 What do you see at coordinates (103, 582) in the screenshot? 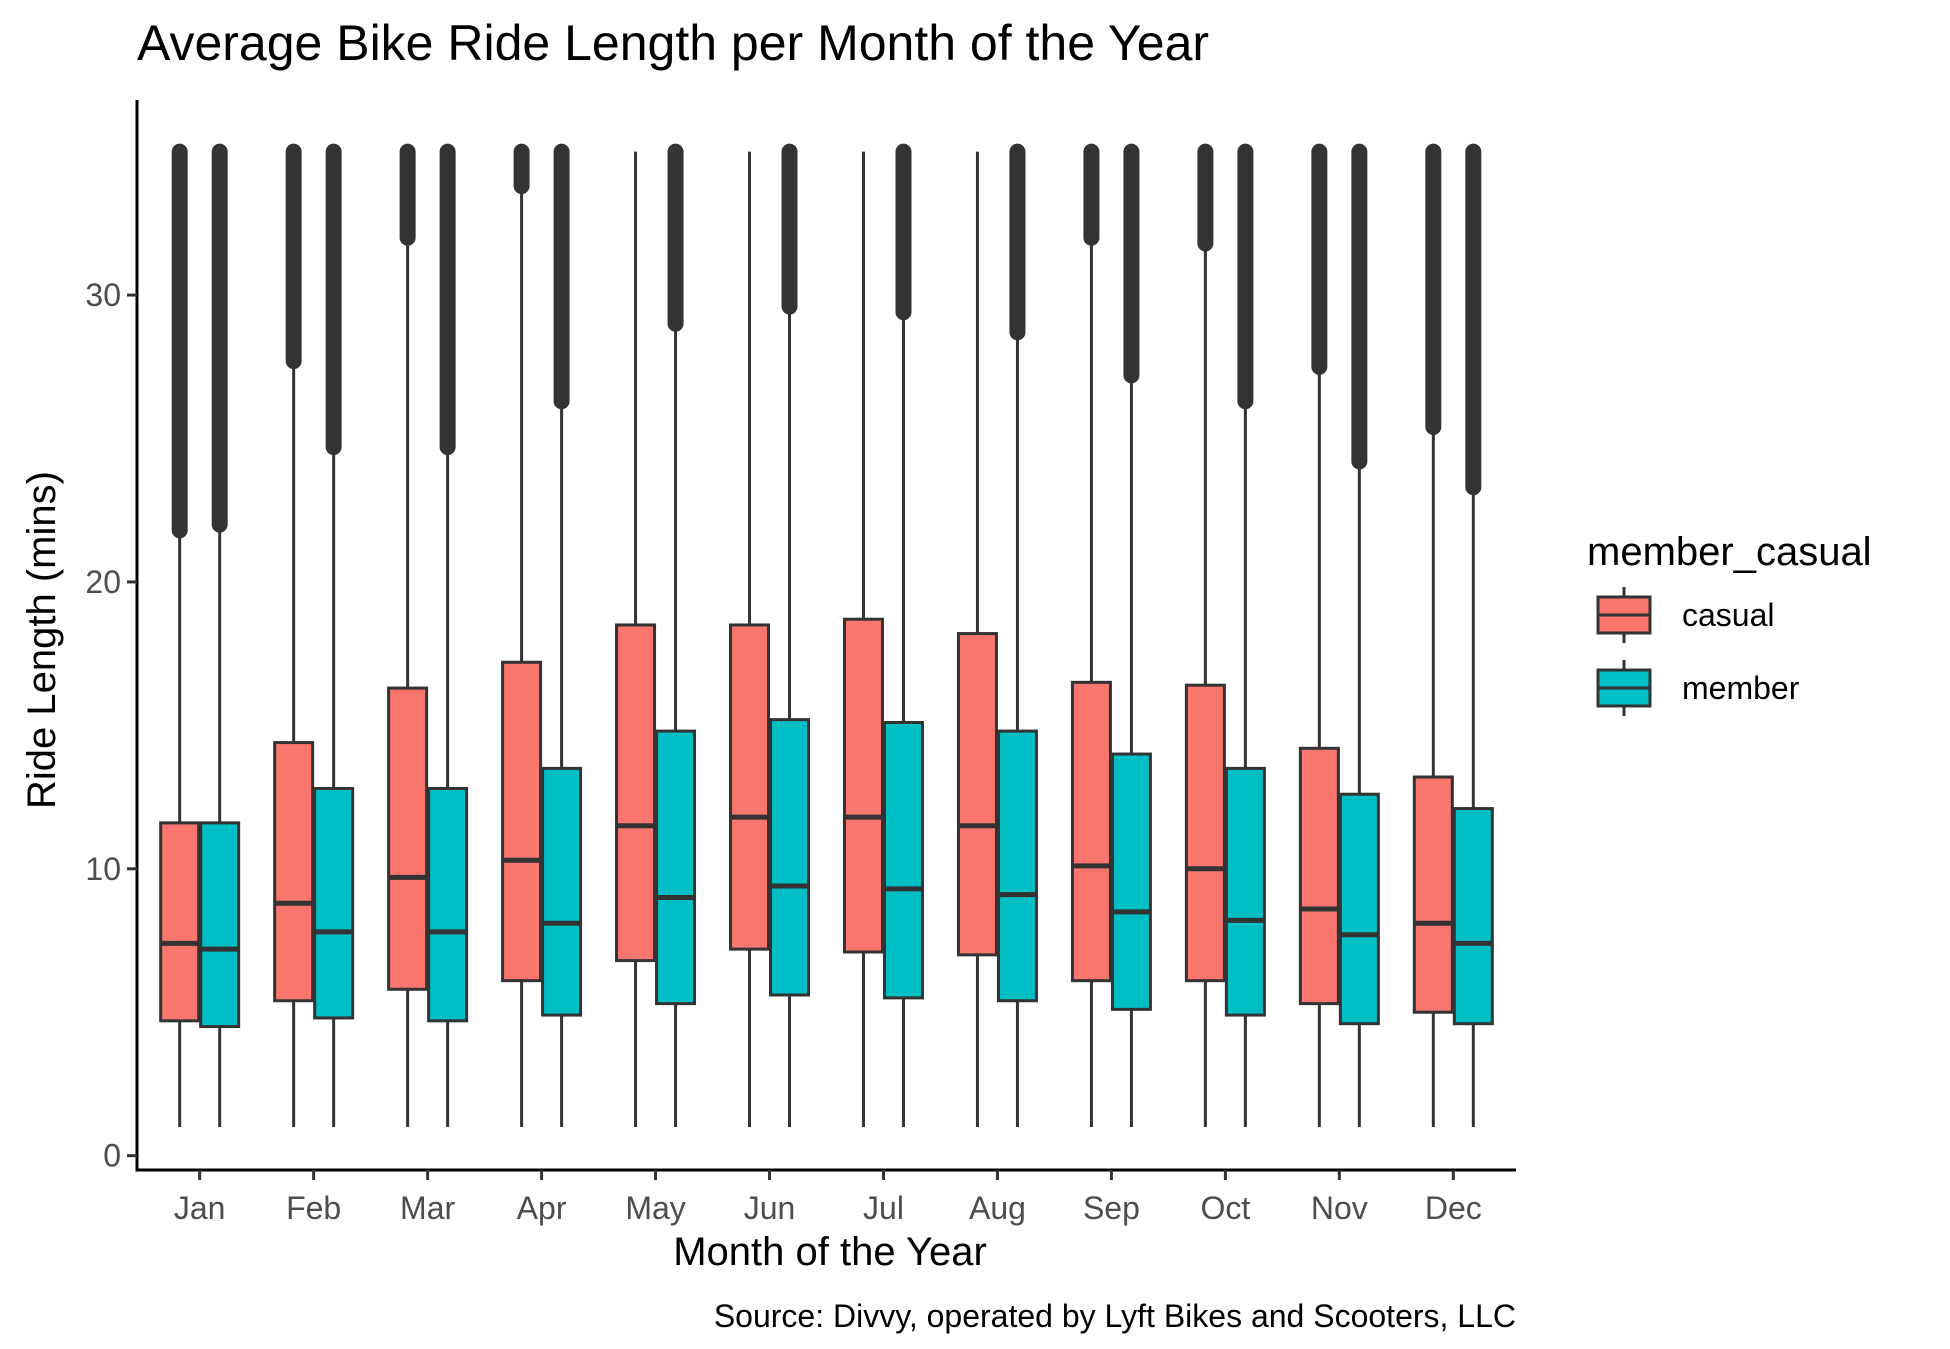
I see `y-tick-label: 20` at bounding box center [103, 582].